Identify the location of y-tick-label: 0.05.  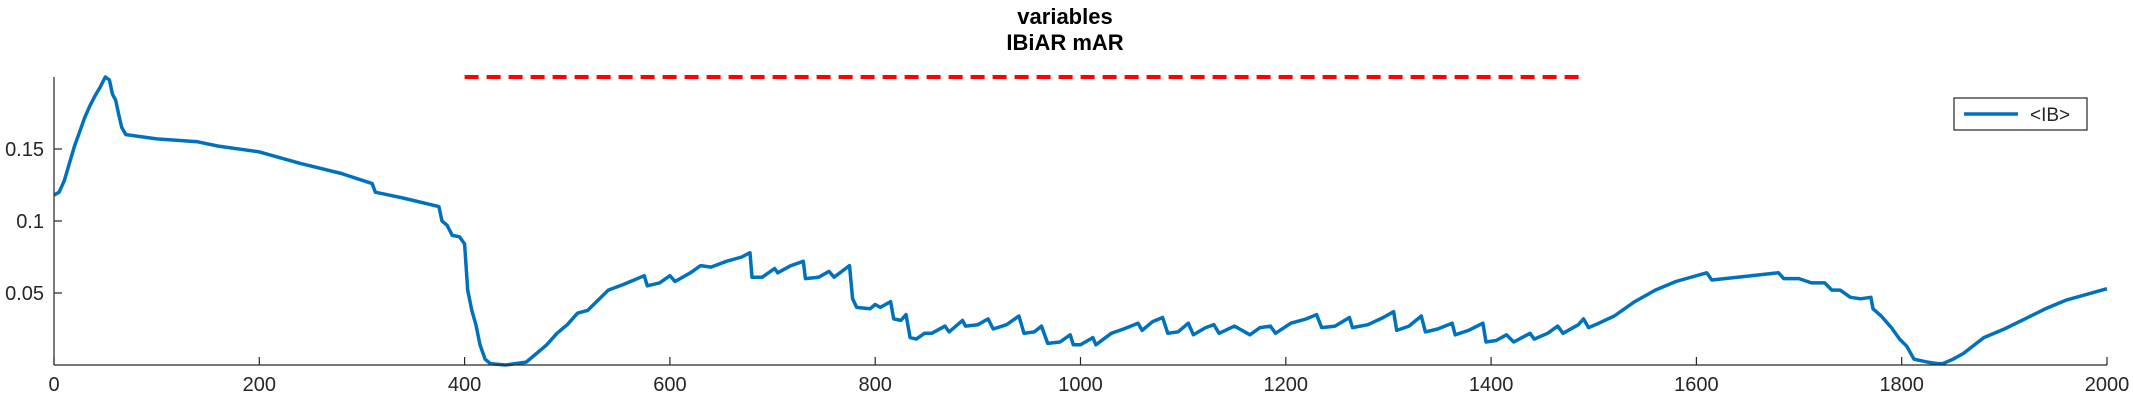
(24, 294).